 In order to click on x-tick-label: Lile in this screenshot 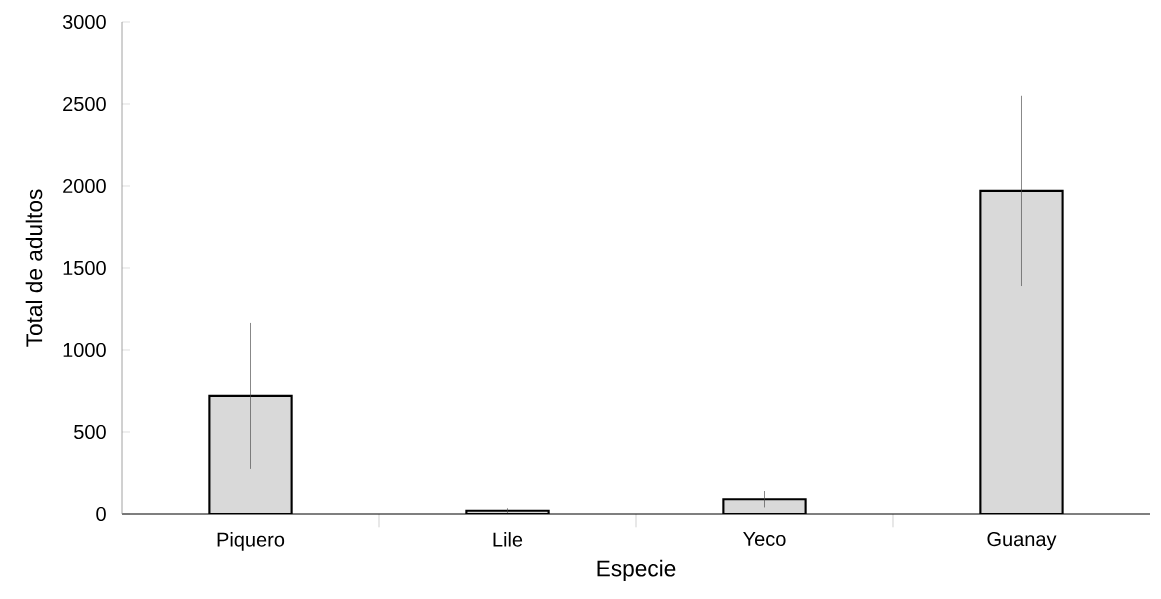, I will do `click(508, 539)`.